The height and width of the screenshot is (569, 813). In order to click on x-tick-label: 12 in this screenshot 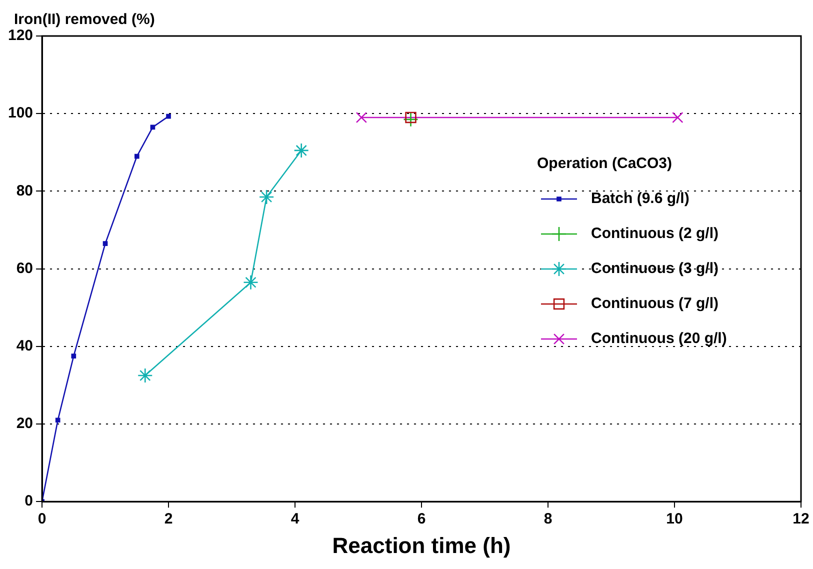, I will do `click(801, 519)`.